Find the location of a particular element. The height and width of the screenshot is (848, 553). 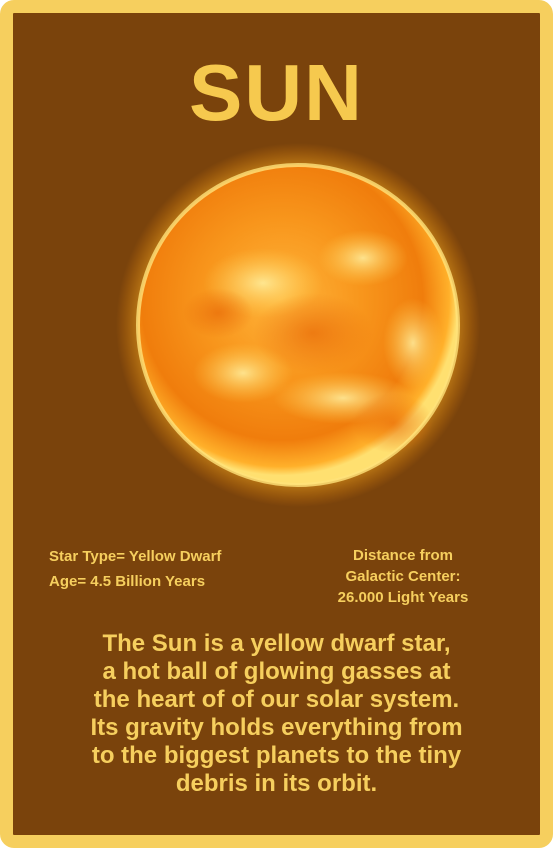

description-line: Its gravity holds everything from is located at coordinates (276, 727).